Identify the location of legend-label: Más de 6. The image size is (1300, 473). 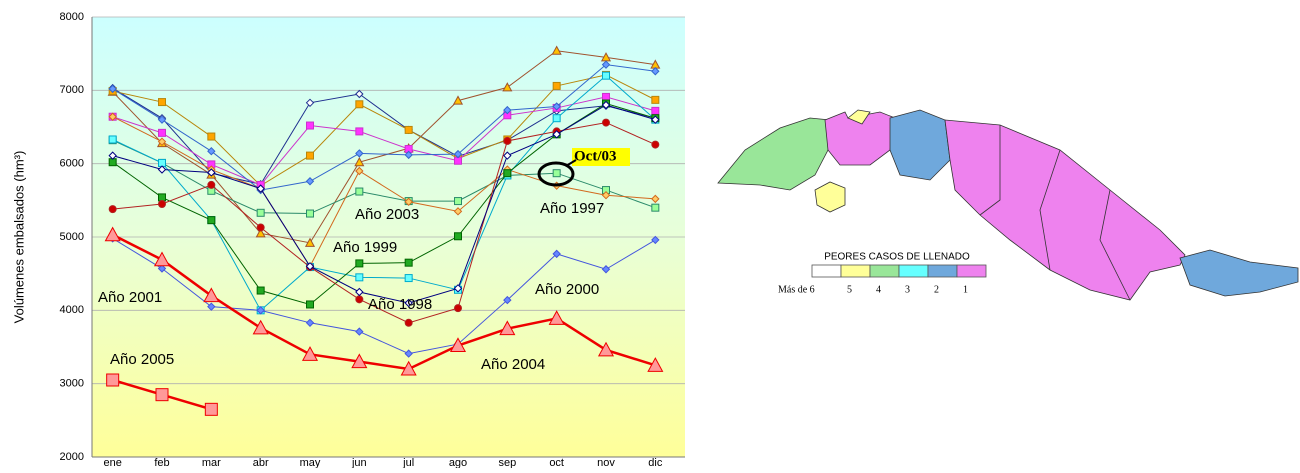
(796, 289).